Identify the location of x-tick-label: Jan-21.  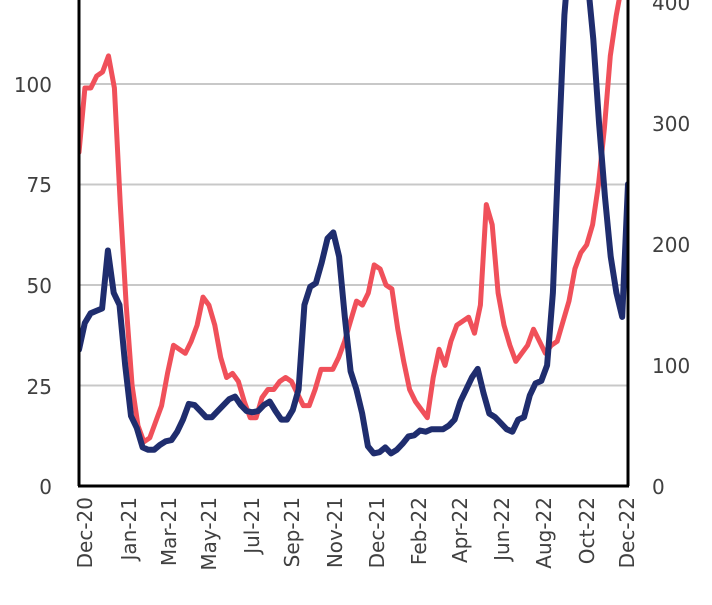
(129, 530).